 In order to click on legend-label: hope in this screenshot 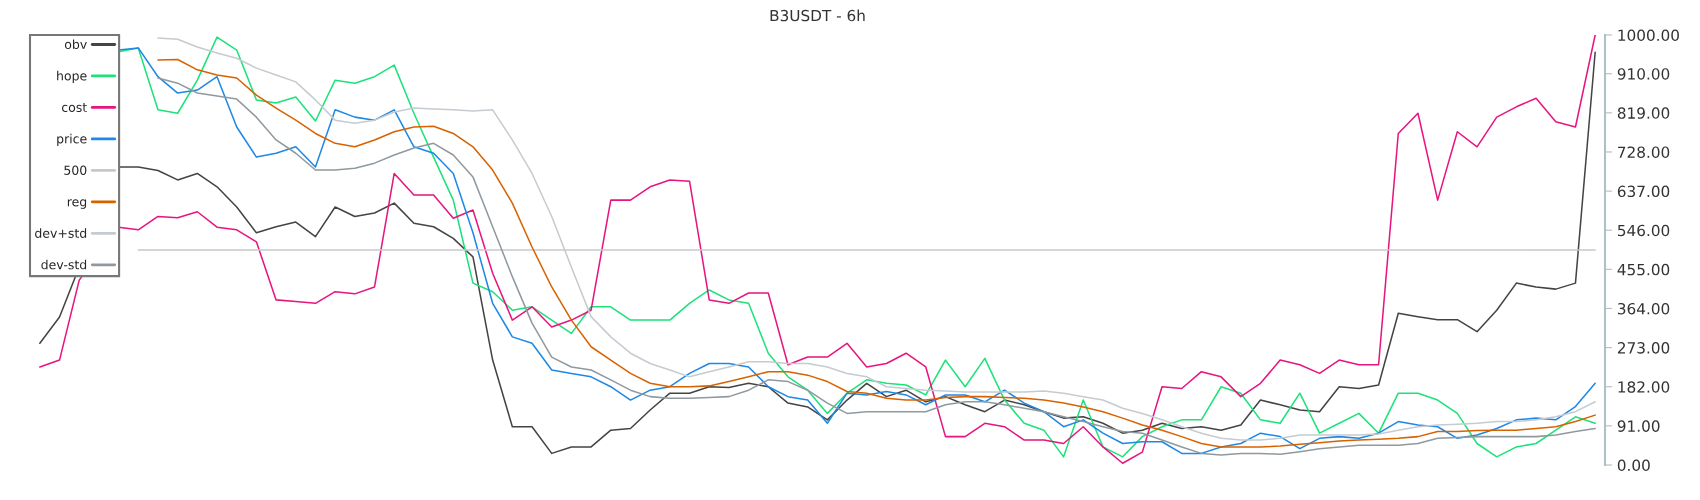, I will do `click(72, 76)`.